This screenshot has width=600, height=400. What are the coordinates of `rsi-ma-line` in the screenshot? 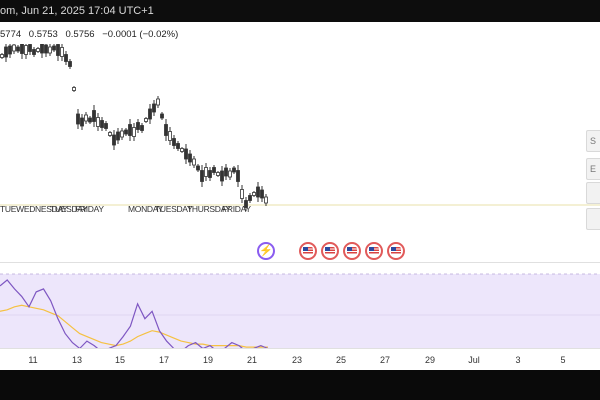 It's located at (134, 326).